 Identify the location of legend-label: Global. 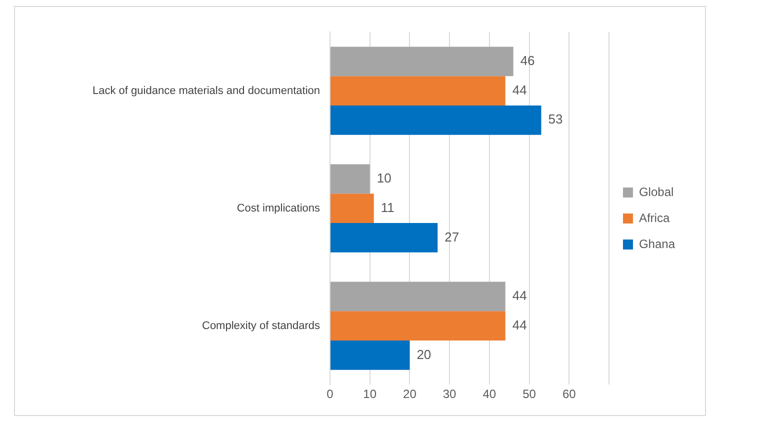
(656, 191).